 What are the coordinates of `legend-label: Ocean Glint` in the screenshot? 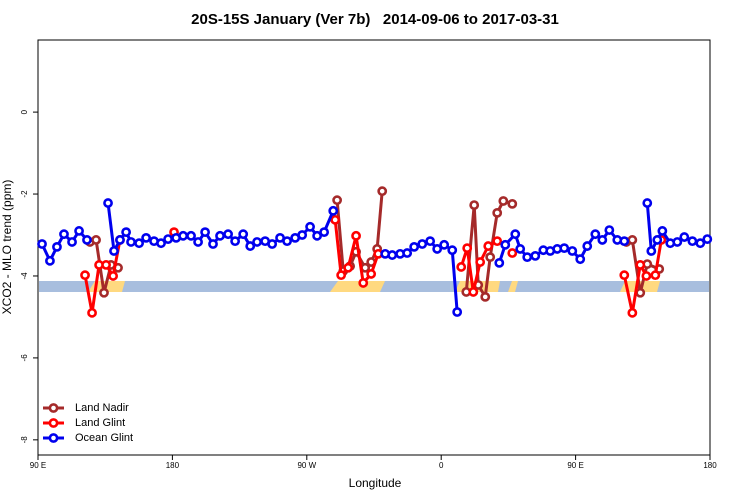 It's located at (104, 438).